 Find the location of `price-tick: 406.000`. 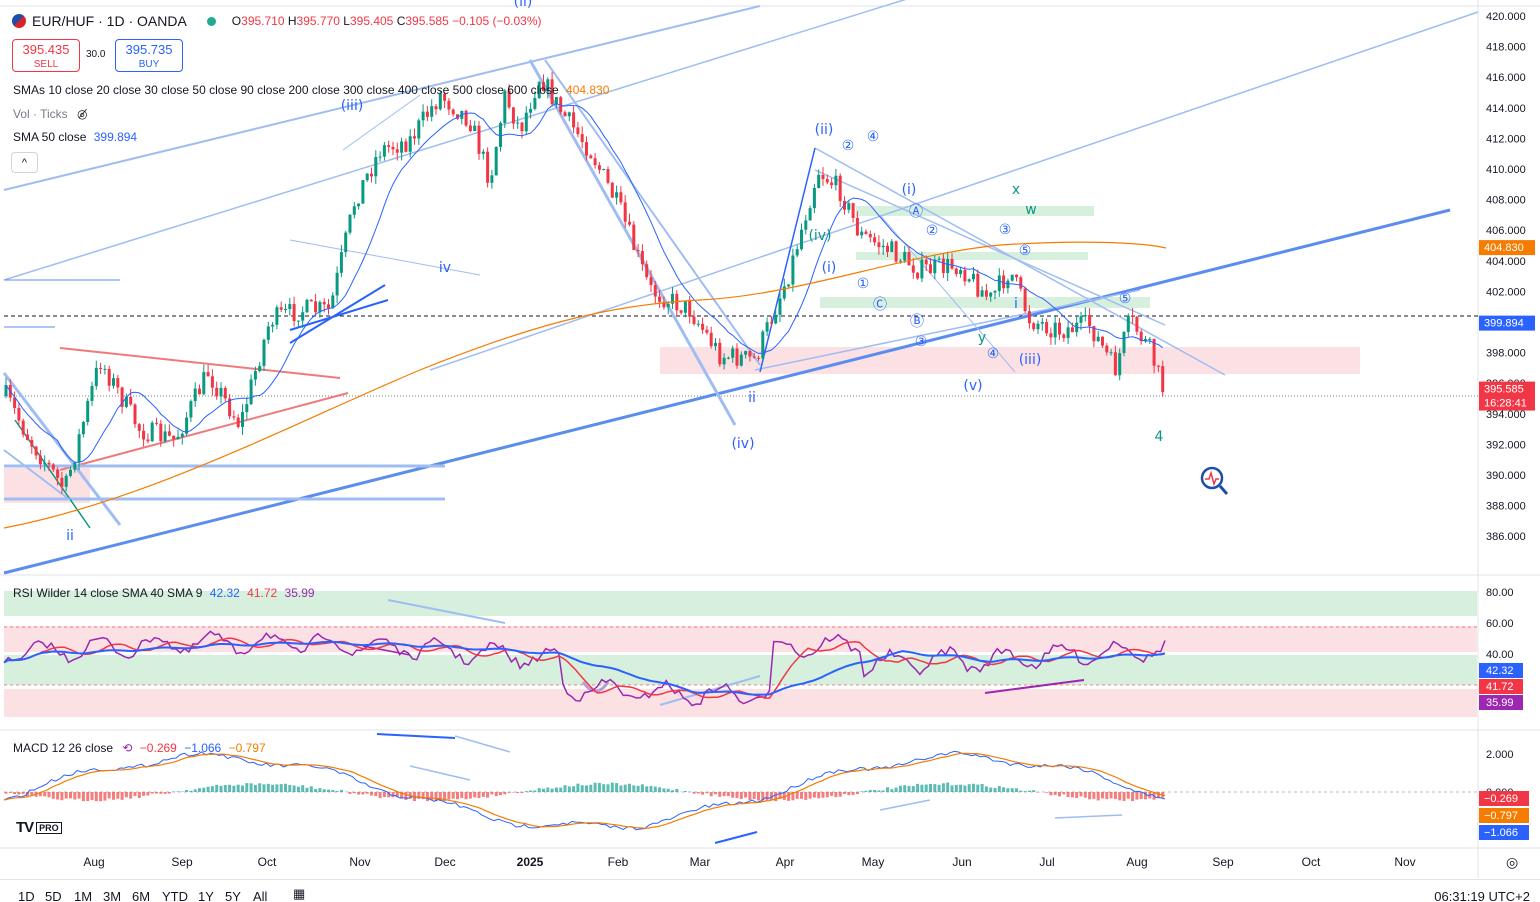

price-tick: 406.000 is located at coordinates (1506, 231).